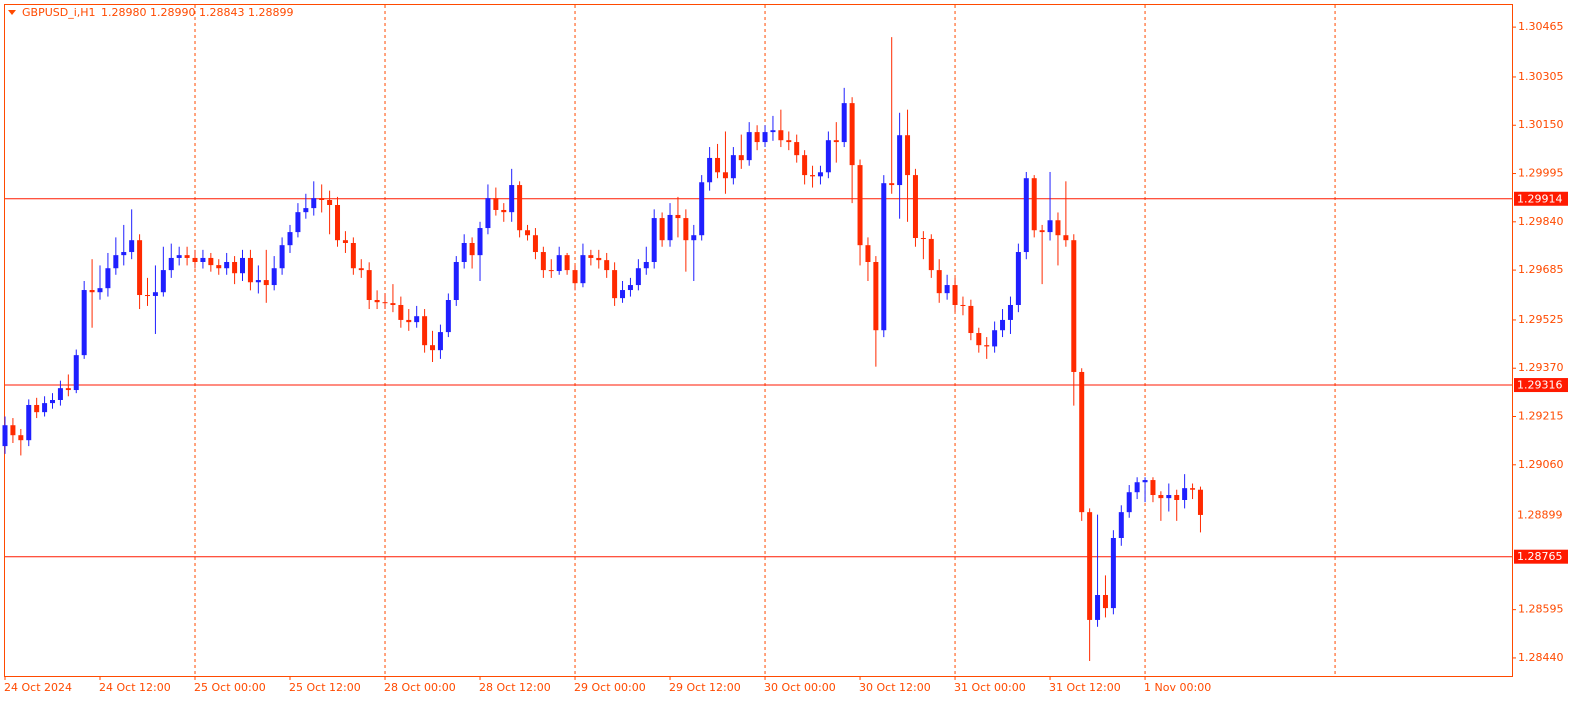  Describe the element at coordinates (173, 12) in the screenshot. I see `header-value: 1.28990` at that location.